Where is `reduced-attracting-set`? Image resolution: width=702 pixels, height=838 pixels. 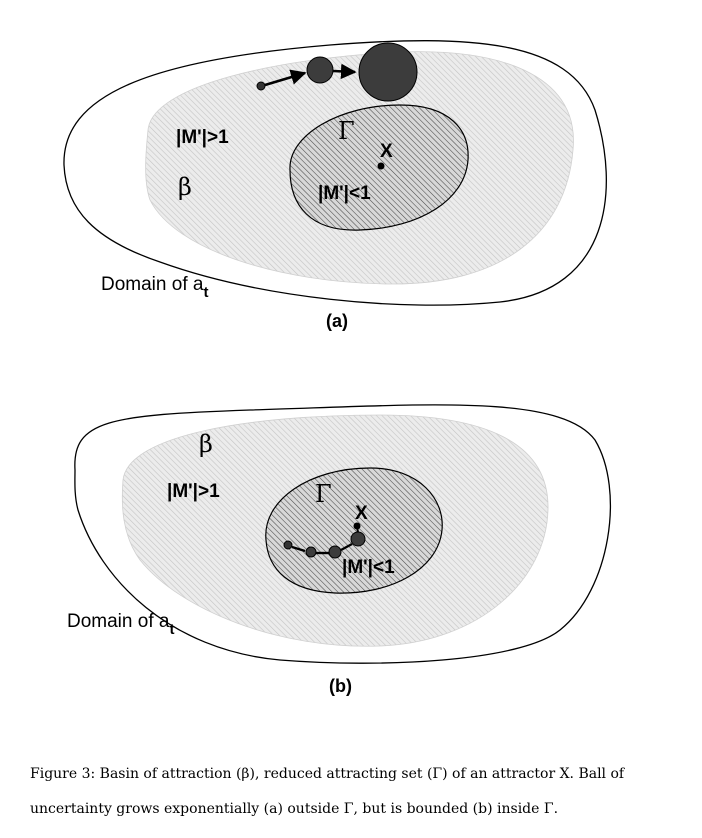
reduced-attracting-set is located at coordinates (354, 530).